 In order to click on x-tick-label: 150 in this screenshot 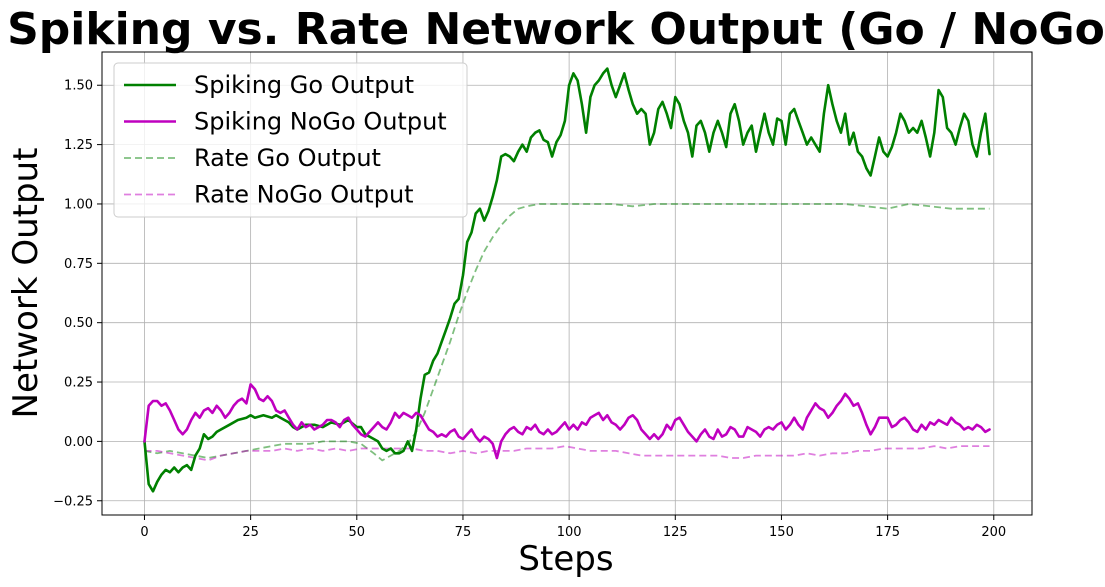, I will do `click(781, 532)`.